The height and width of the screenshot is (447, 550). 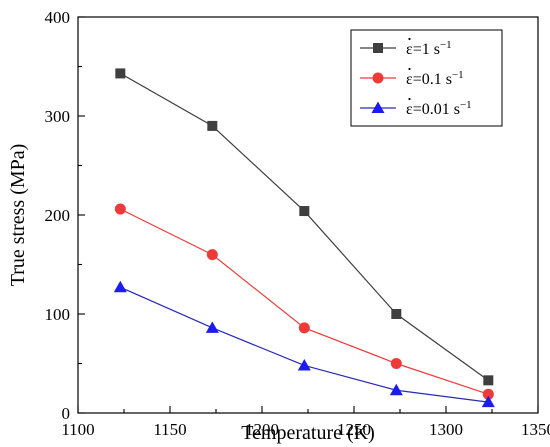 What do you see at coordinates (446, 429) in the screenshot?
I see `x-tick-label: 1300` at bounding box center [446, 429].